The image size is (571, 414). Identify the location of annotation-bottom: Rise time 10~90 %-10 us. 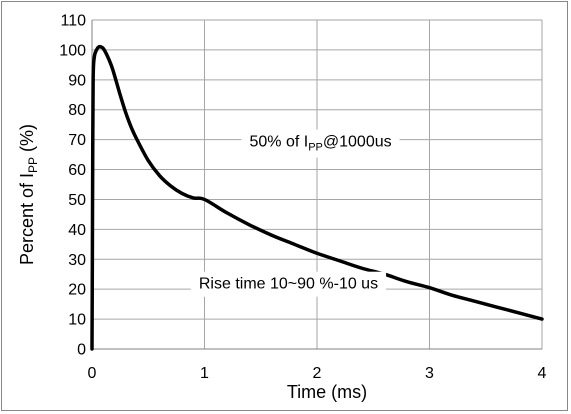
(288, 284).